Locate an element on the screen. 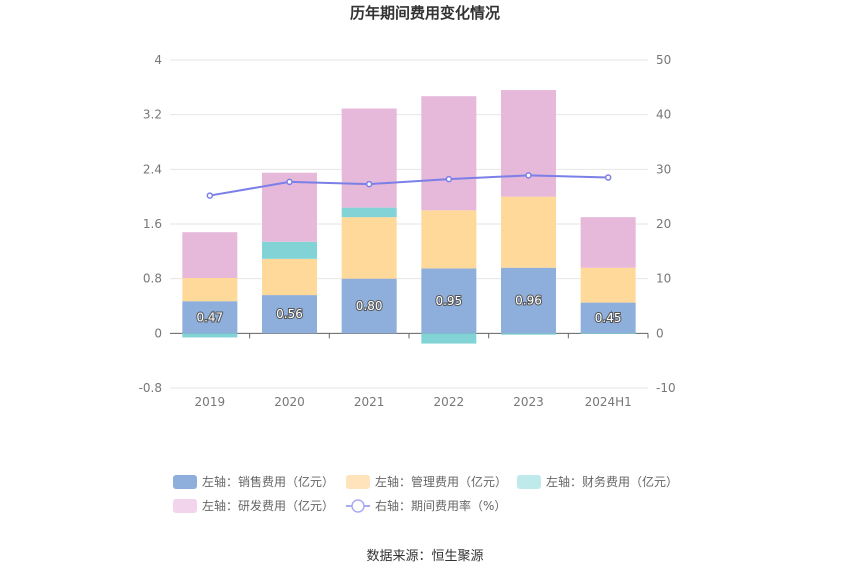 The height and width of the screenshot is (575, 850). rate-line-path is located at coordinates (409, 185).